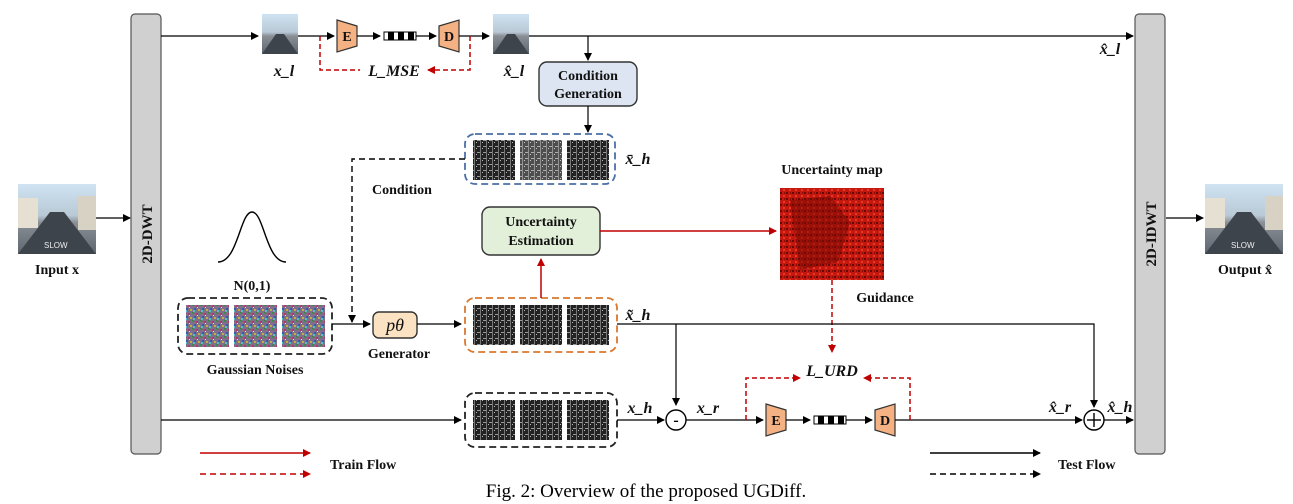  Describe the element at coordinates (1244, 219) in the screenshot. I see `output-image: SLOW` at that location.